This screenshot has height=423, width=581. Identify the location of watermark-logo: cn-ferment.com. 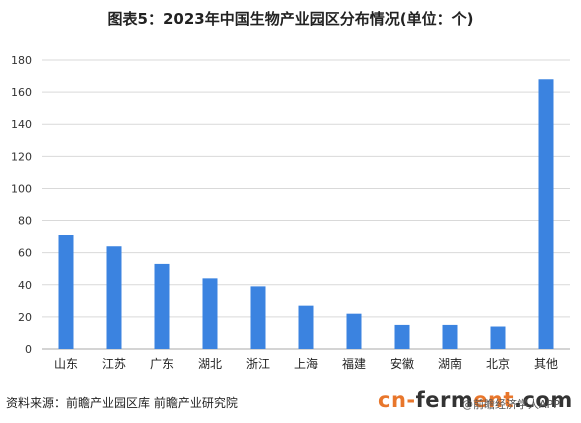
(475, 400).